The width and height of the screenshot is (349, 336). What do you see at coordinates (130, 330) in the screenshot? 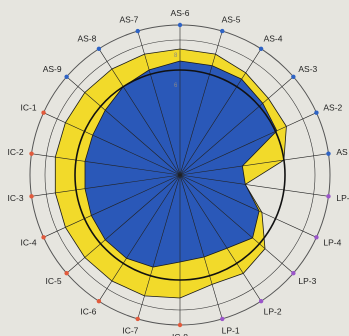
I see `axis-label-ic-7: IC-7` at bounding box center [130, 330].